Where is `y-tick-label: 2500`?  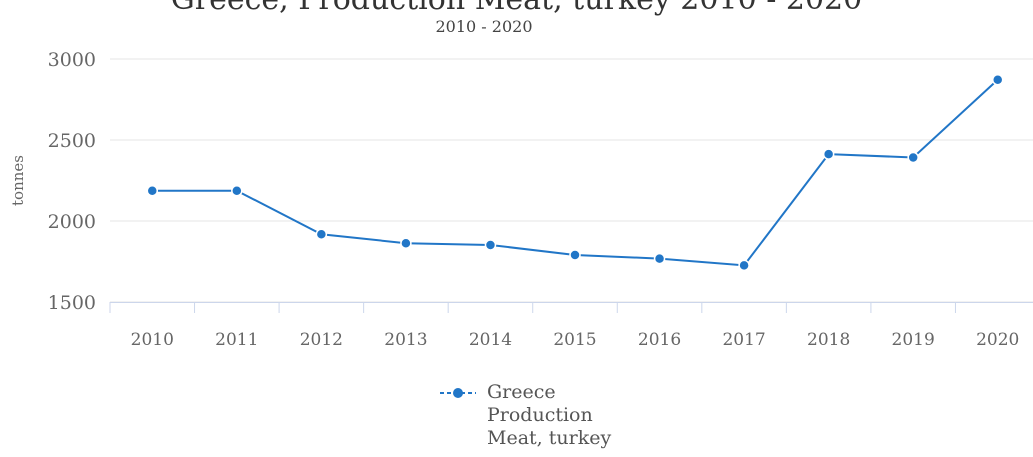 y-tick-label: 2500 is located at coordinates (72, 141).